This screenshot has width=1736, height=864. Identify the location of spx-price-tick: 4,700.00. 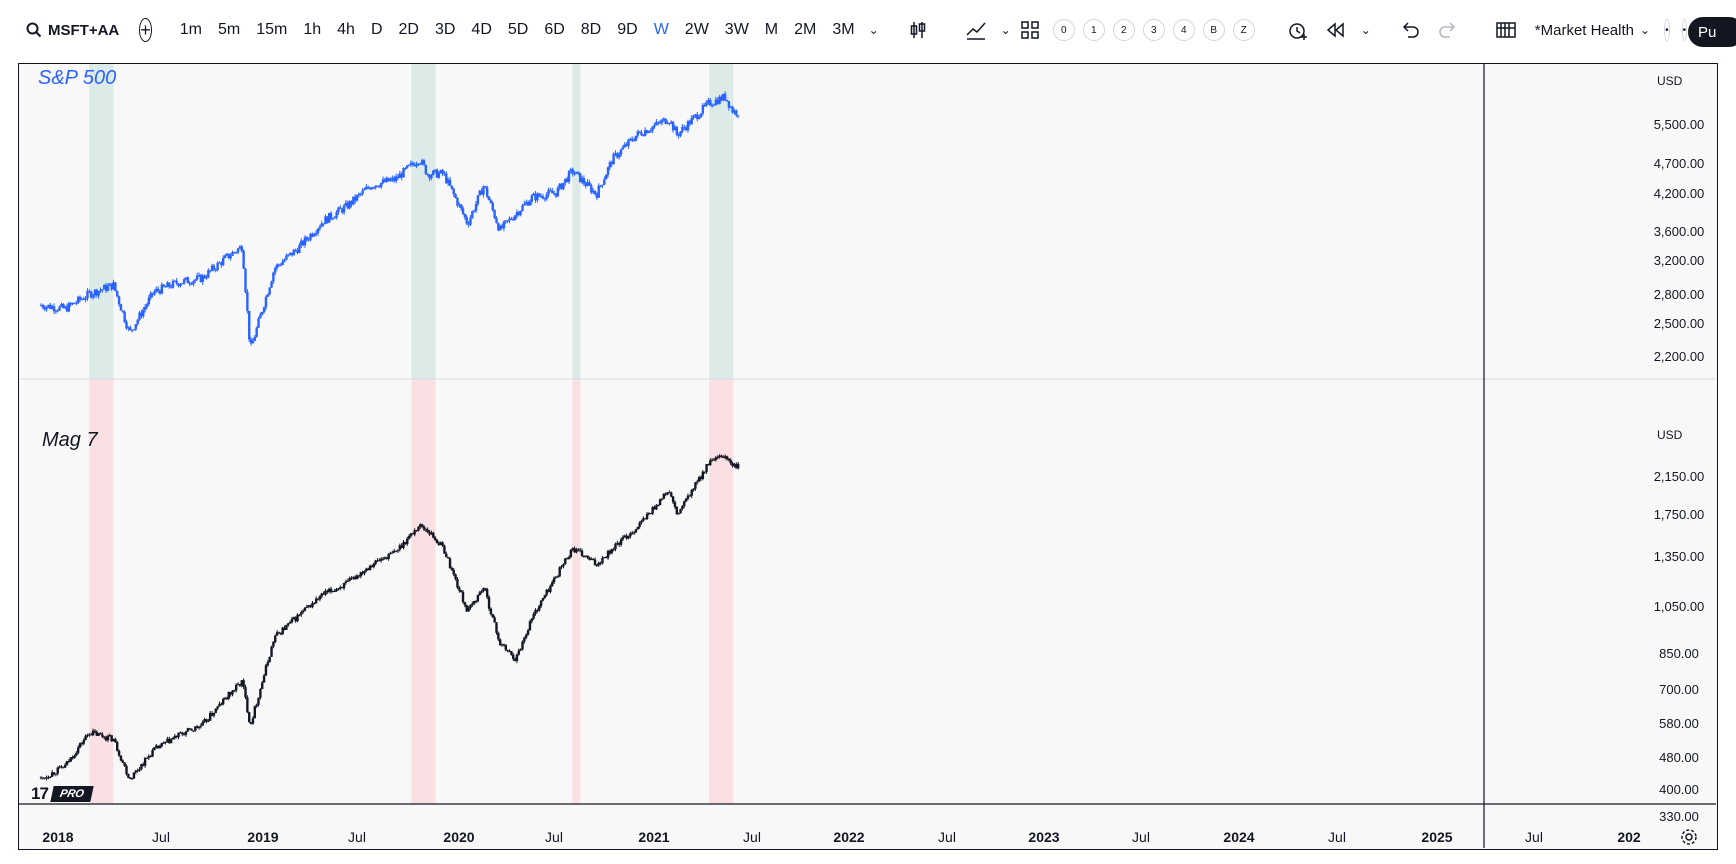
(1679, 163).